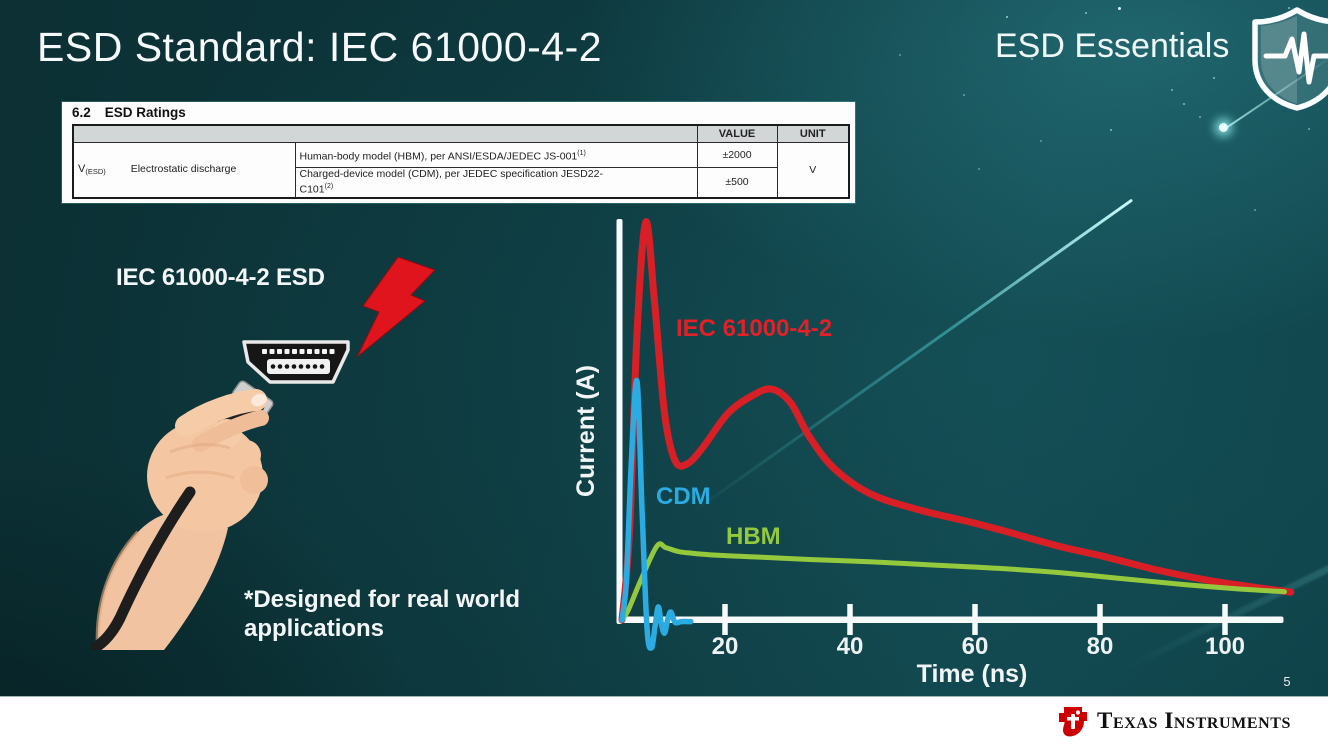 The image size is (1328, 746). I want to click on section-number: 6.2, so click(81, 112).